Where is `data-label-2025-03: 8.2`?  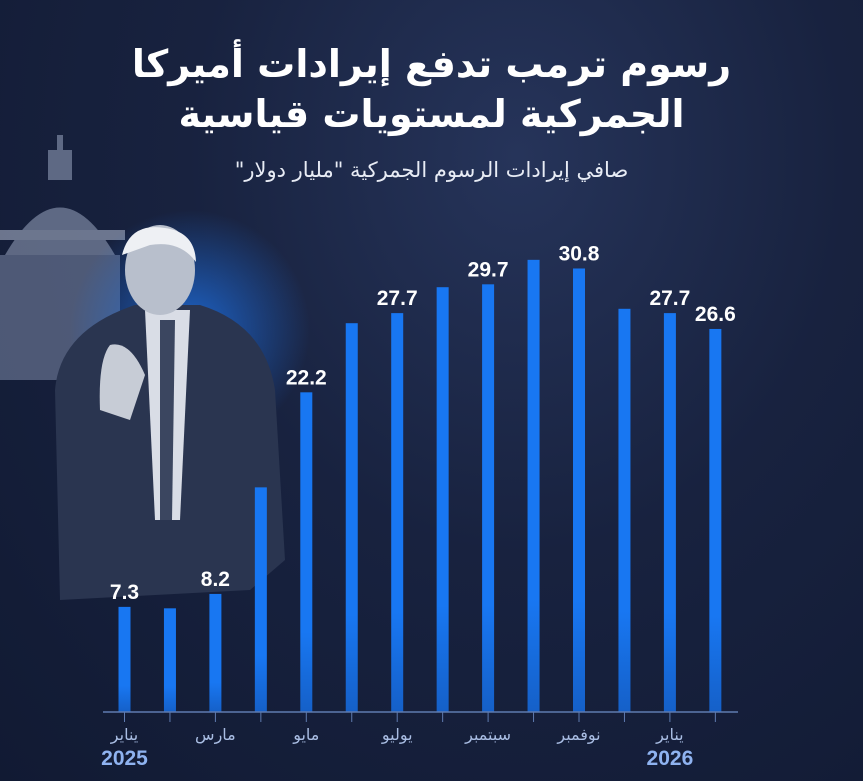
data-label-2025-03: 8.2 is located at coordinates (215, 579).